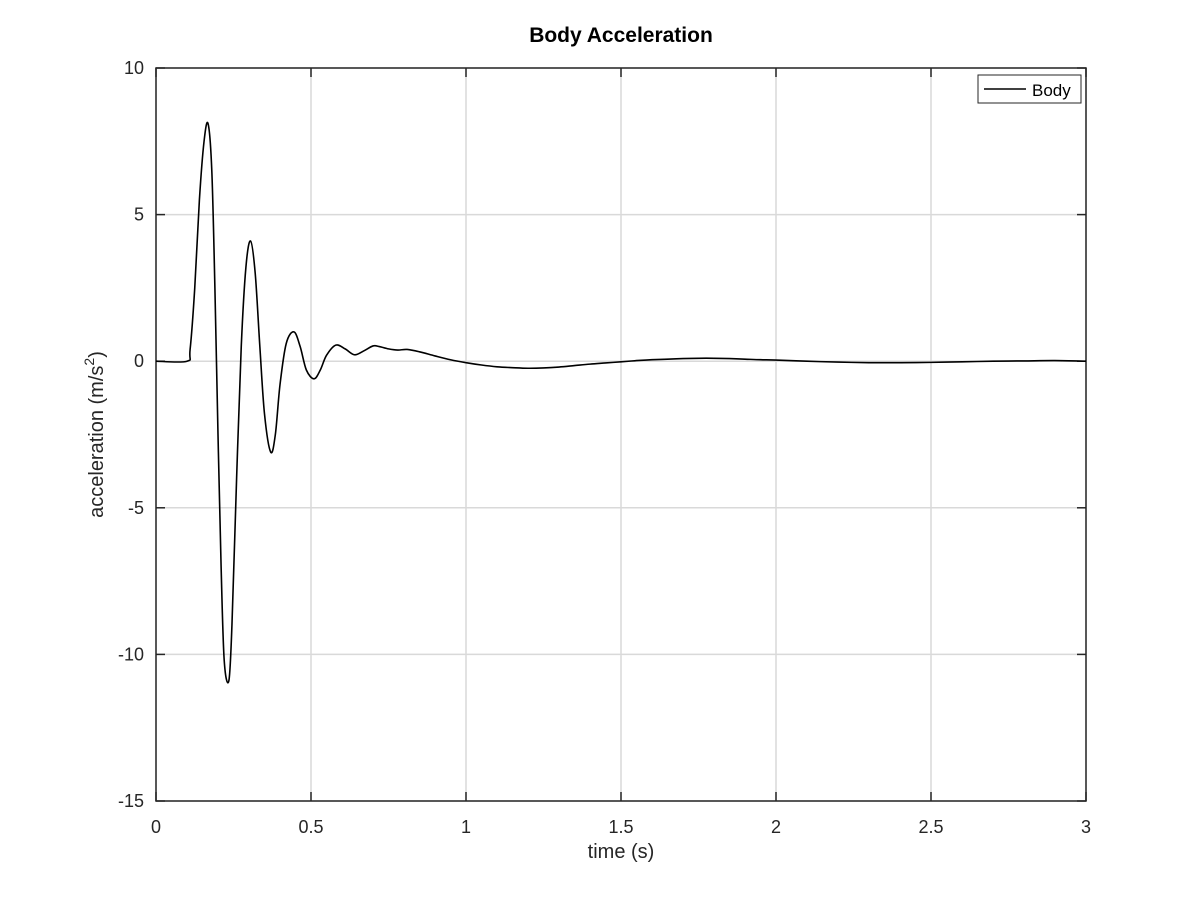 This screenshot has height=905, width=1200. Describe the element at coordinates (139, 361) in the screenshot. I see `y-tick-label: 0` at that location.